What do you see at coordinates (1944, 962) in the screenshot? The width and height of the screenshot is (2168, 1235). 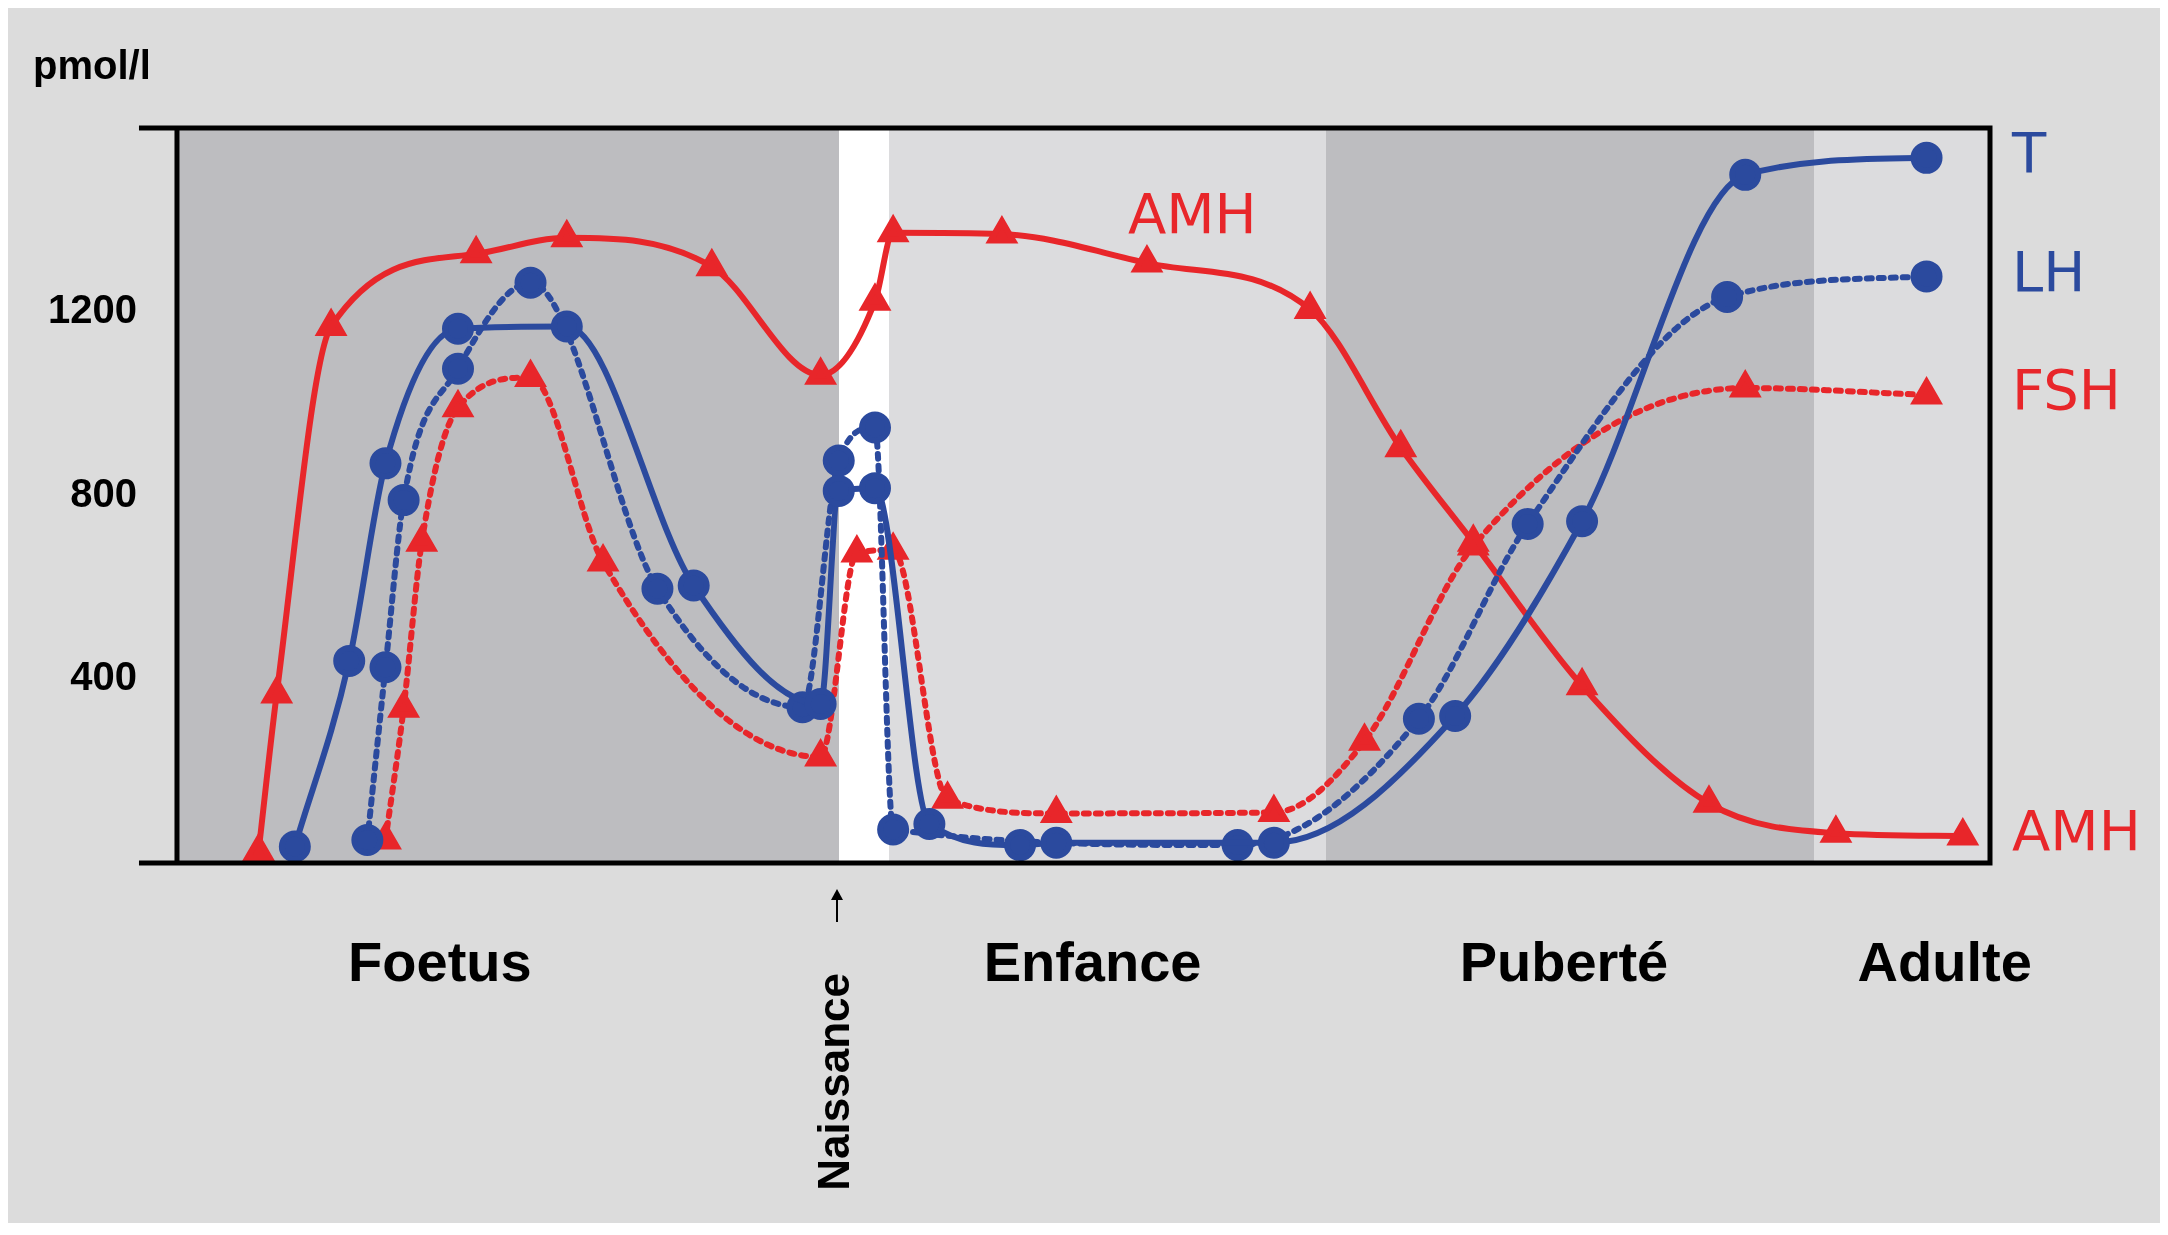 I see `x-tick-label: Adulte` at bounding box center [1944, 962].